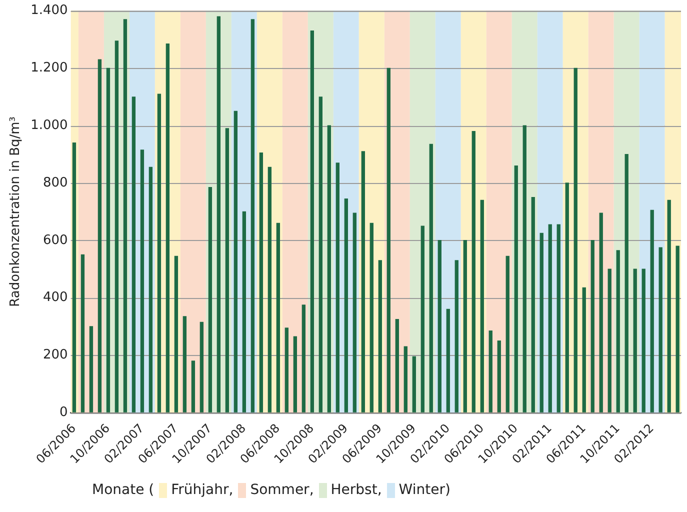 Image resolution: width=687 pixels, height=512 pixels. I want to click on y-tick-label: 800, so click(55, 182).